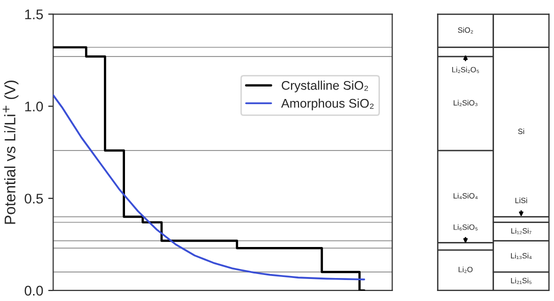 Image resolution: width=554 pixels, height=301 pixels. I want to click on legend-label: Amorphous SiO₂, so click(327, 104).